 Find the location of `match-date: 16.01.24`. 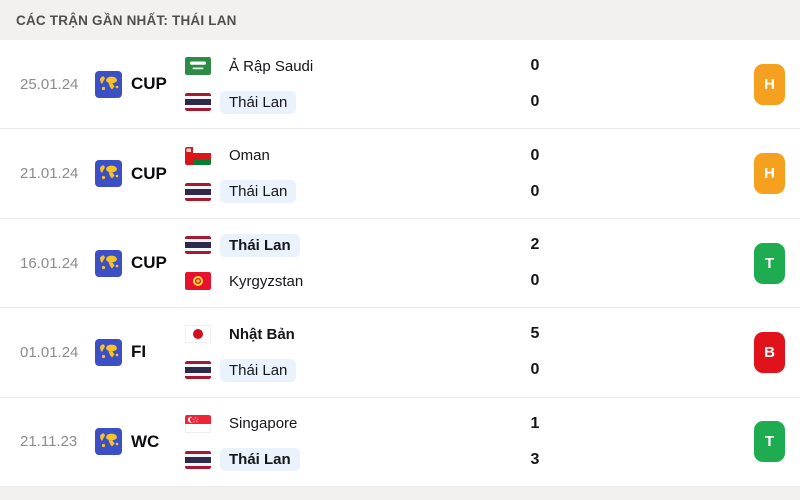

match-date: 16.01.24 is located at coordinates (49, 263).